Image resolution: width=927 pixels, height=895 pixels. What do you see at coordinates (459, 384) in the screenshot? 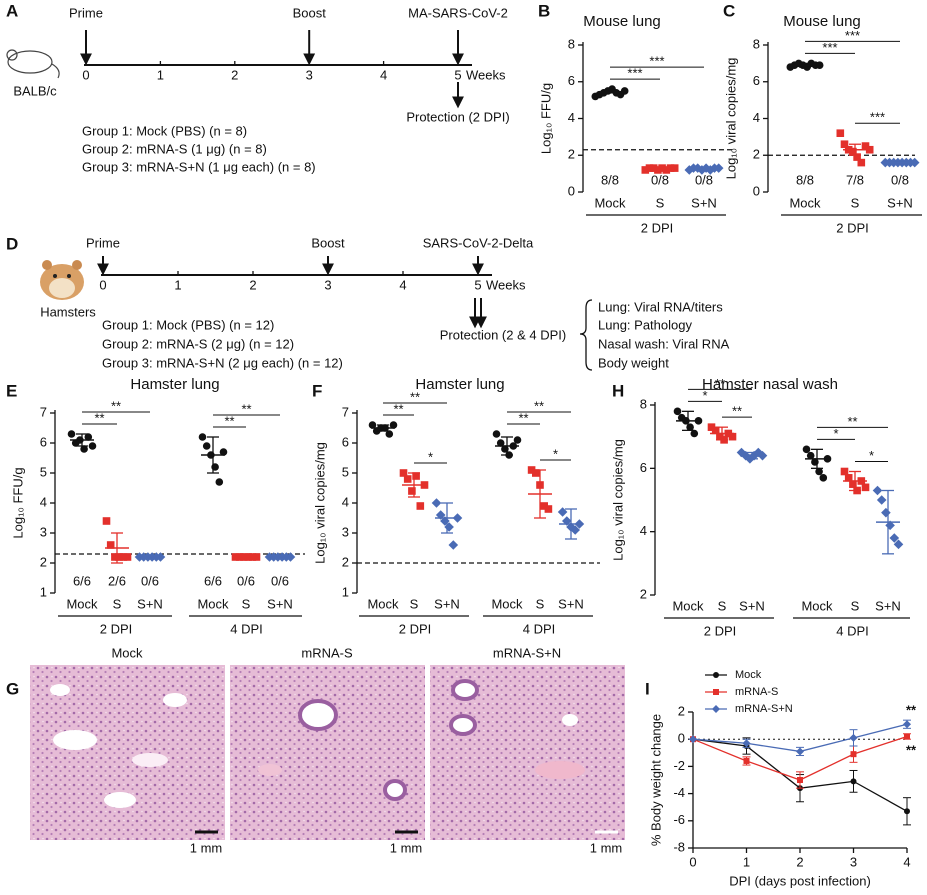
I see `chart-title: Hamster lung` at bounding box center [459, 384].